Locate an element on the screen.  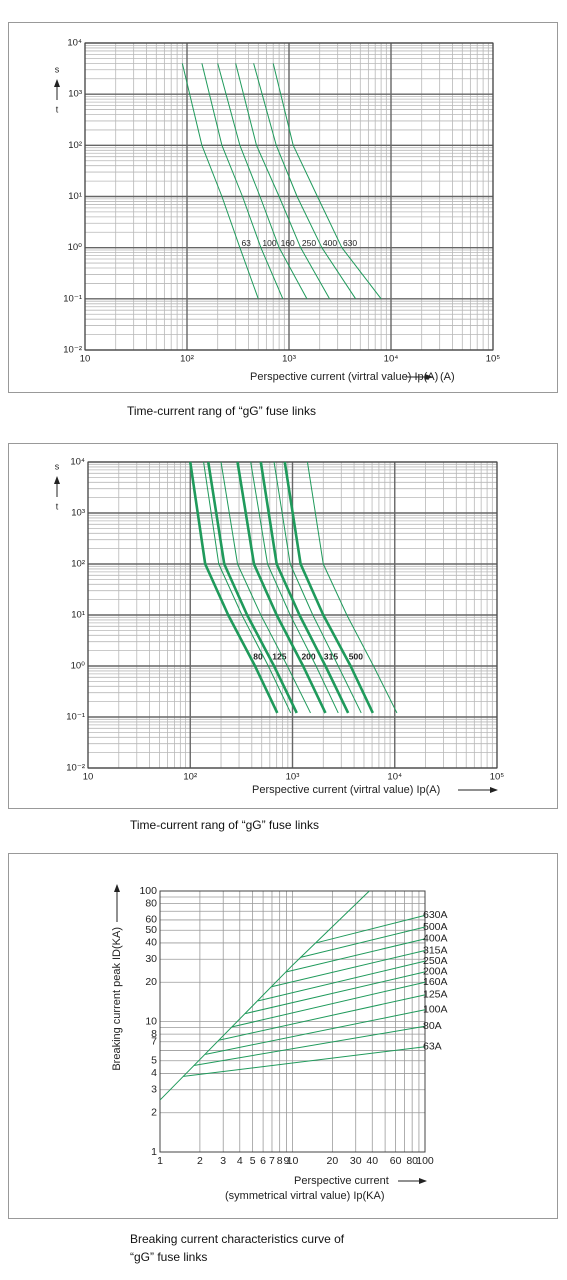
curve-label: 80A is located at coordinates (432, 1026).